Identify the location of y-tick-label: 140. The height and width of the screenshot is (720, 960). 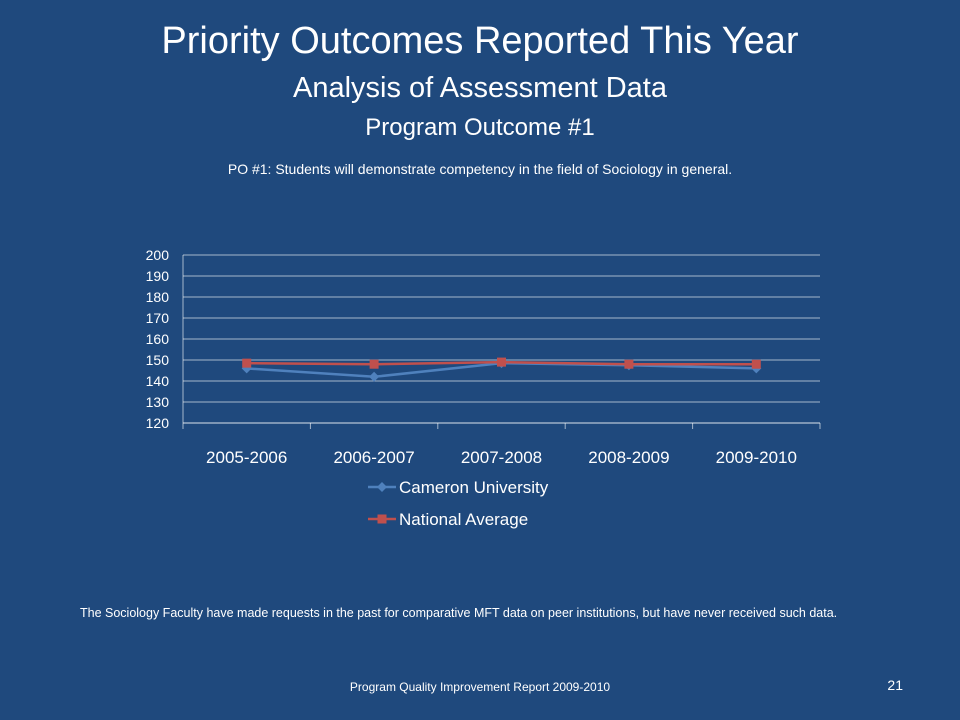
(158, 381).